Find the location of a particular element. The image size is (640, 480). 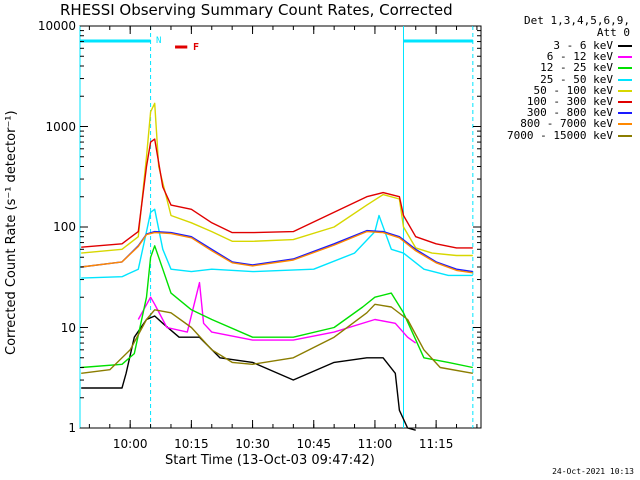

x-tick-label: 10:00 is located at coordinates (130, 444).